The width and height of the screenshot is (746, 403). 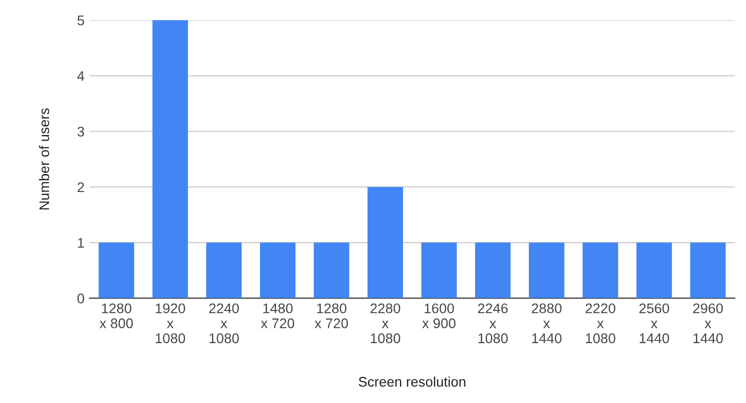 I want to click on y-tick-label: 4, so click(x=80, y=76).